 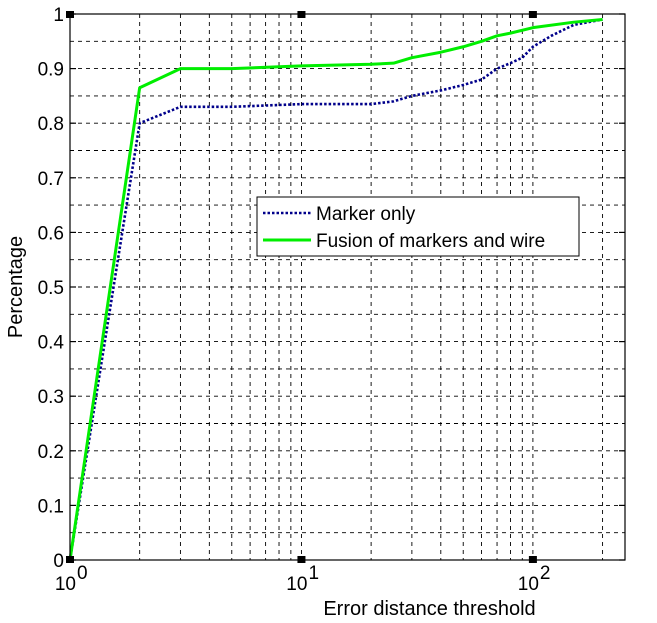 What do you see at coordinates (51, 343) in the screenshot?
I see `y-tick-label: 0.4` at bounding box center [51, 343].